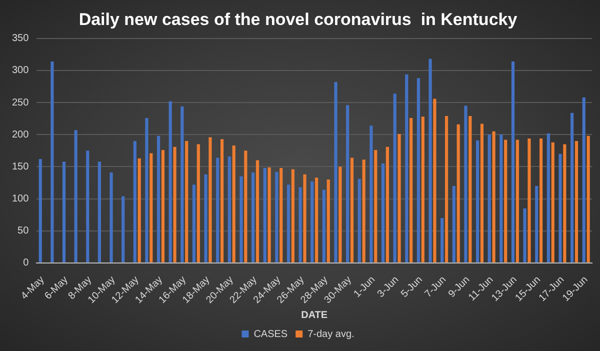 The width and height of the screenshot is (600, 351). I want to click on y-tick-label: 300, so click(21, 70).